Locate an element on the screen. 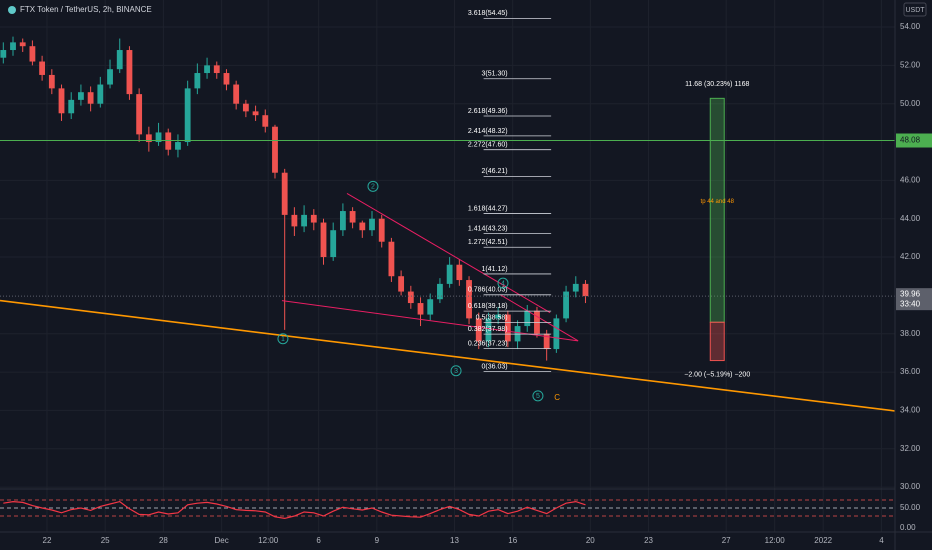 This screenshot has height=550, width=932. price-label-box is located at coordinates (914, 140).